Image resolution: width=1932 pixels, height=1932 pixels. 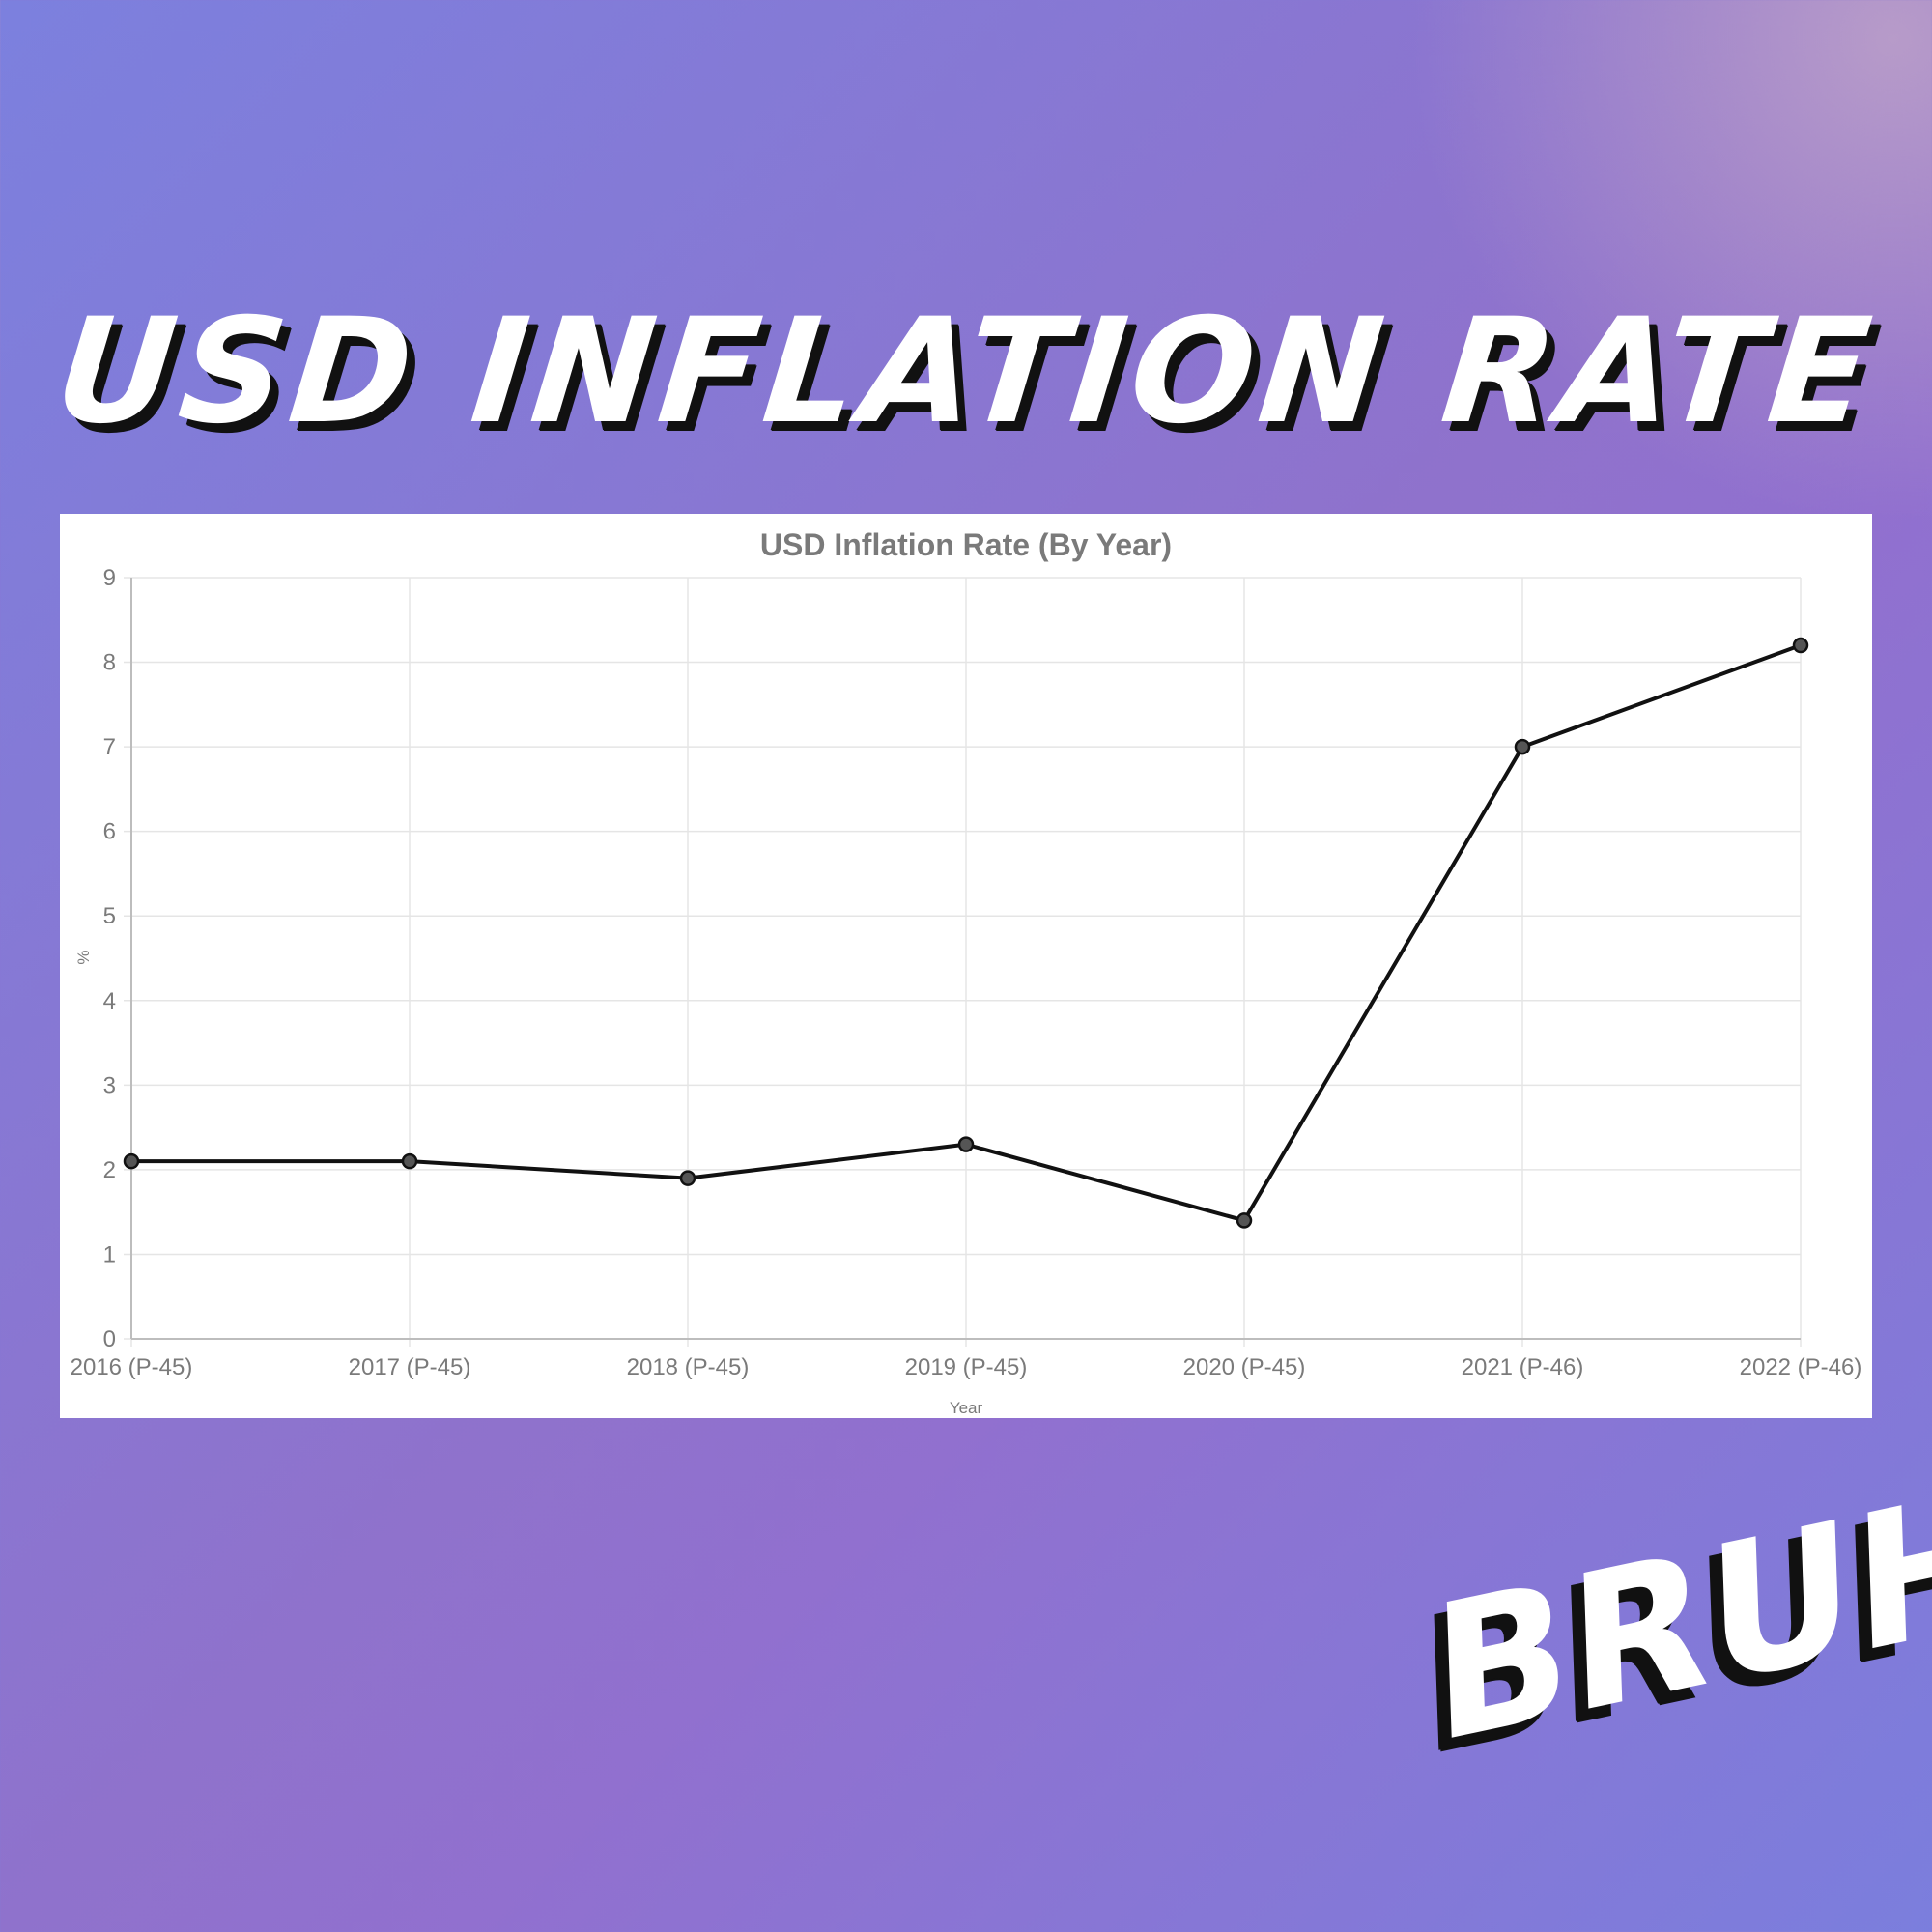 I want to click on y-tick-label: 6, so click(x=109, y=832).